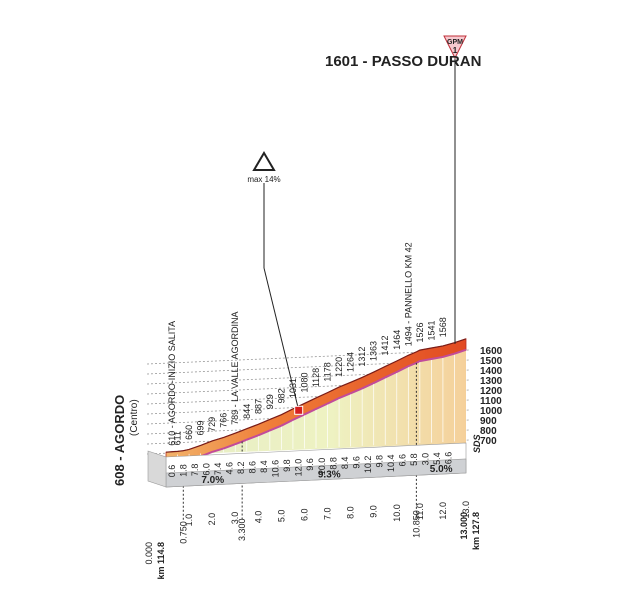  I want to click on segment-average: 9.3%, so click(329, 474).